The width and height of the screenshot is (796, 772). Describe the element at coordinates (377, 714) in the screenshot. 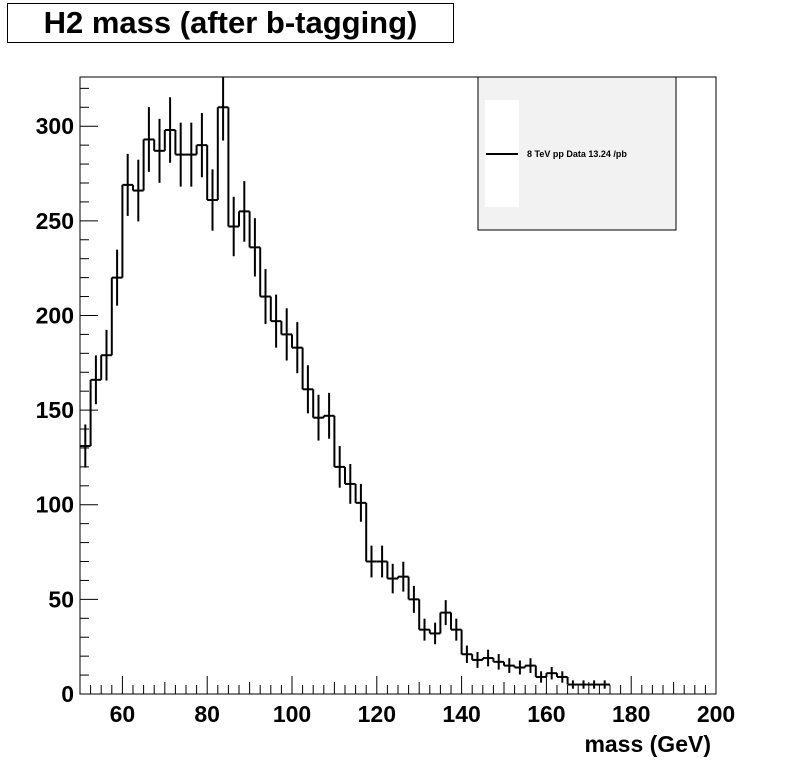

I see `x-tick-label: 120` at that location.